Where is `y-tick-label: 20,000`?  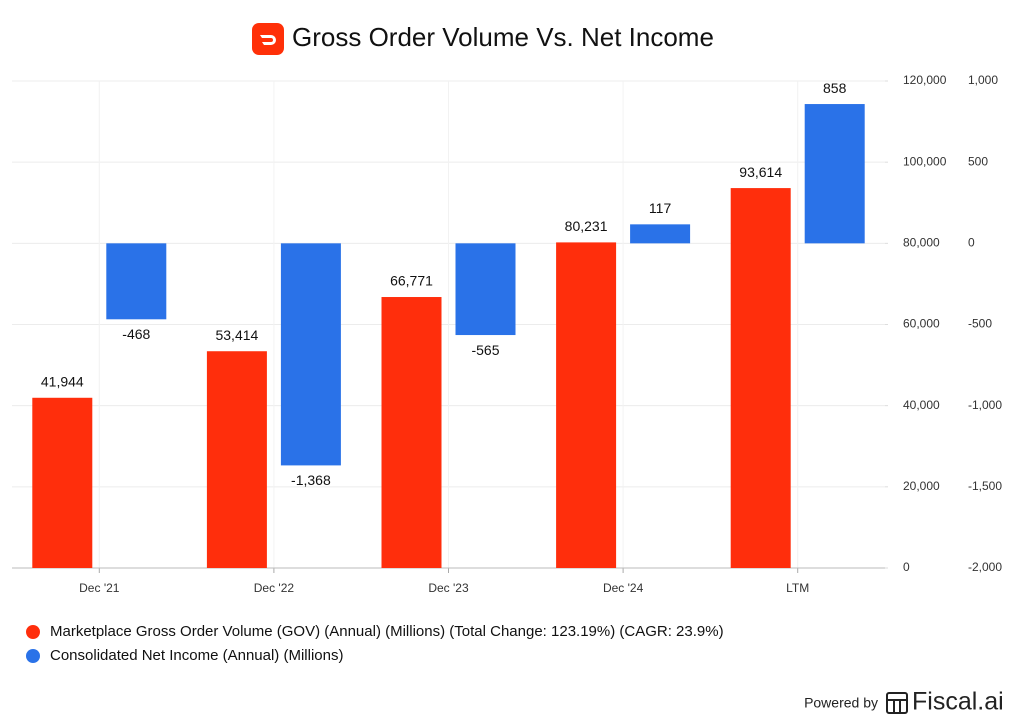
y-tick-label: 20,000 is located at coordinates (921, 486).